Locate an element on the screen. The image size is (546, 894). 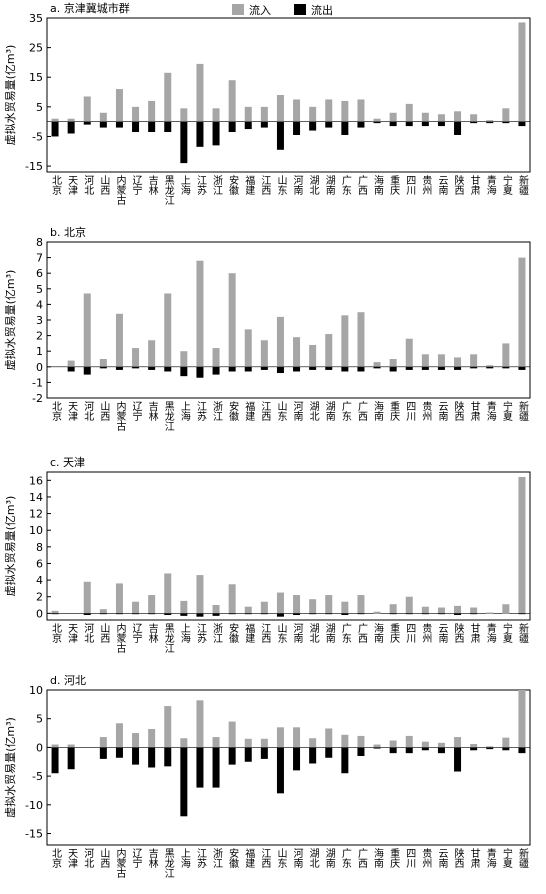
x-tick-label: 宁夏 is located at coordinates (506, 184).